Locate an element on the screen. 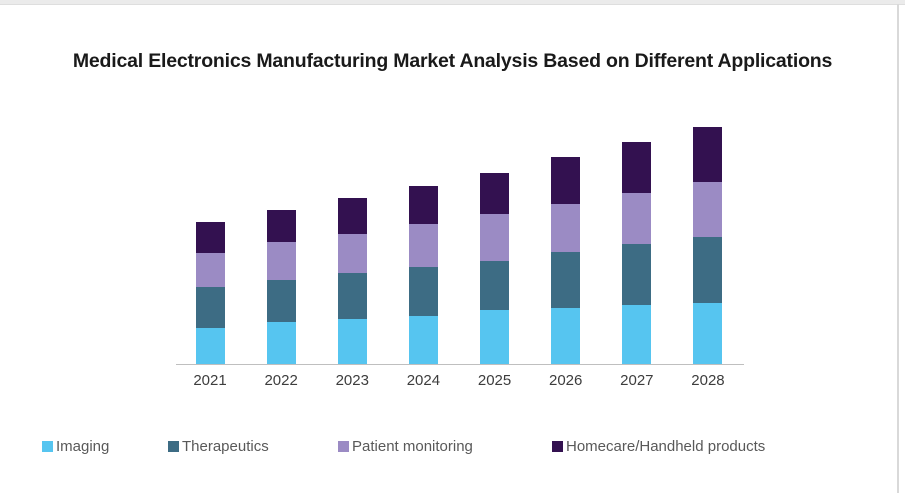 This screenshot has width=905, height=493. bar-segment-homecare-handheld-products-2028 is located at coordinates (708, 154).